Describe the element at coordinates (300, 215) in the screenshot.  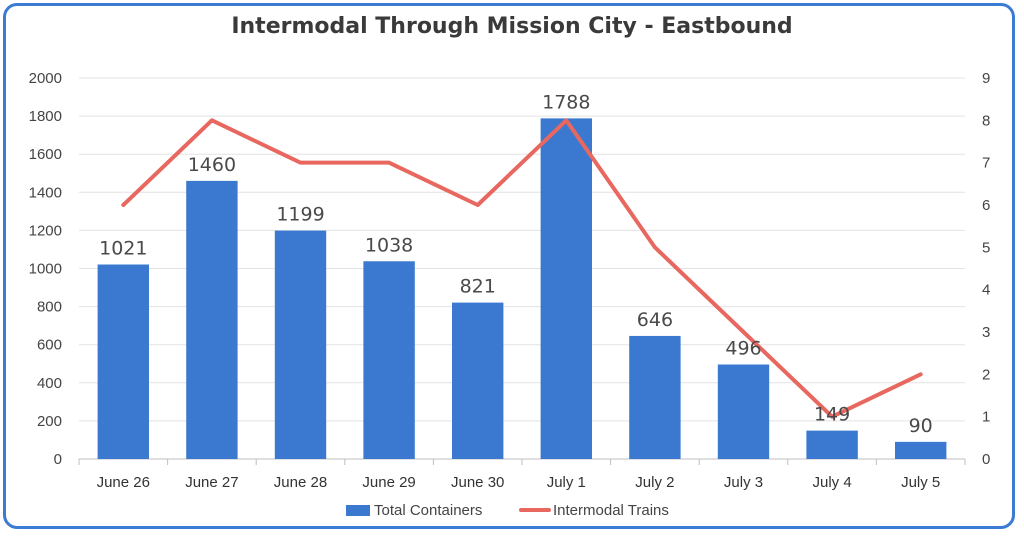
I see `bar-data-label: 1199` at that location.